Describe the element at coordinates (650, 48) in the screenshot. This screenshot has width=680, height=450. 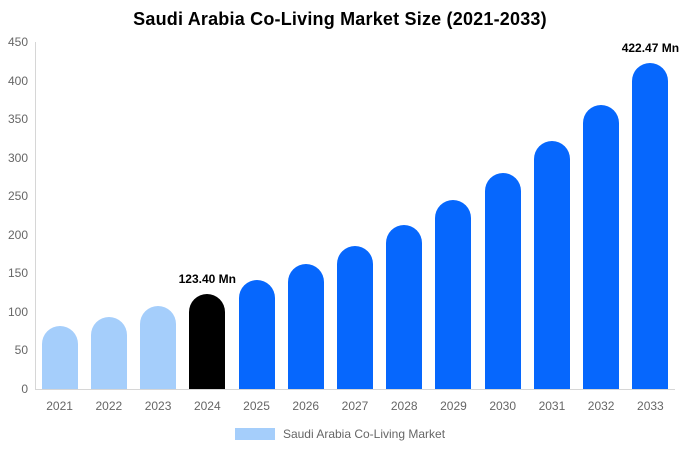
I see `data-label-2033: 422.47 Mn` at that location.